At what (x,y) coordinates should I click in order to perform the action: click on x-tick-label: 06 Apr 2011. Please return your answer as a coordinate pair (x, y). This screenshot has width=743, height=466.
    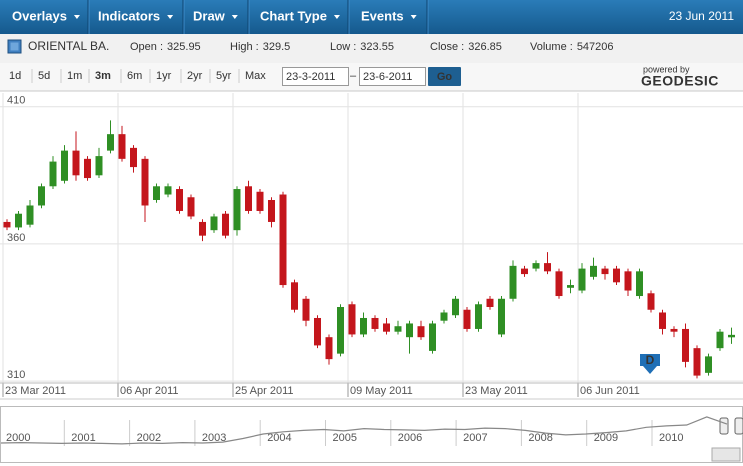
    Looking at the image, I should click on (149, 391).